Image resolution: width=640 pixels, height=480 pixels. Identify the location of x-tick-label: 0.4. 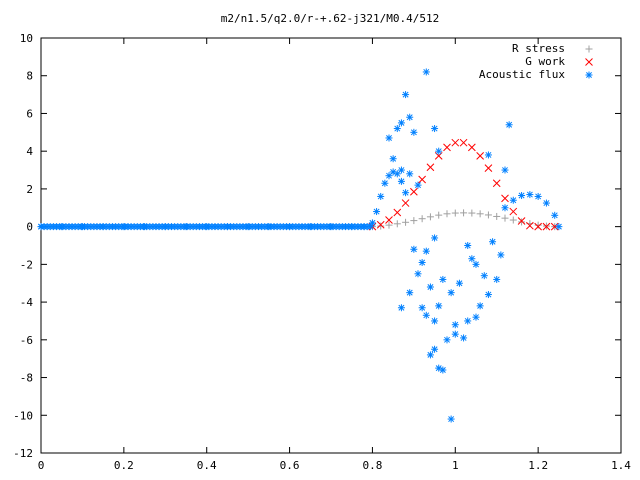
(207, 465).